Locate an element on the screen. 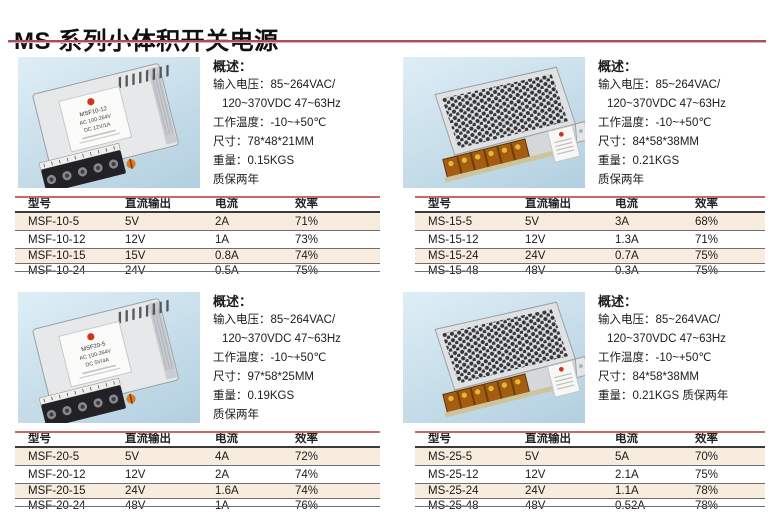 The image size is (772, 522). cell-model: MS-25-24 is located at coordinates (453, 491).